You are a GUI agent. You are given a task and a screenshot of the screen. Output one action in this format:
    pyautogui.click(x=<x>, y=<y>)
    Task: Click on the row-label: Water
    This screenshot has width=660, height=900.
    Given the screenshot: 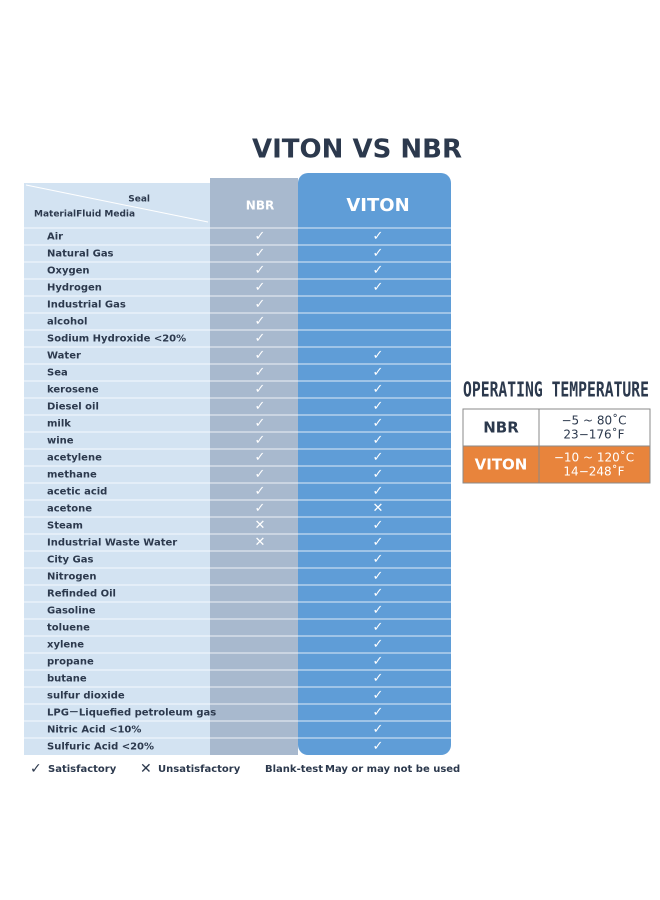 What is the action you would take?
    pyautogui.click(x=64, y=356)
    